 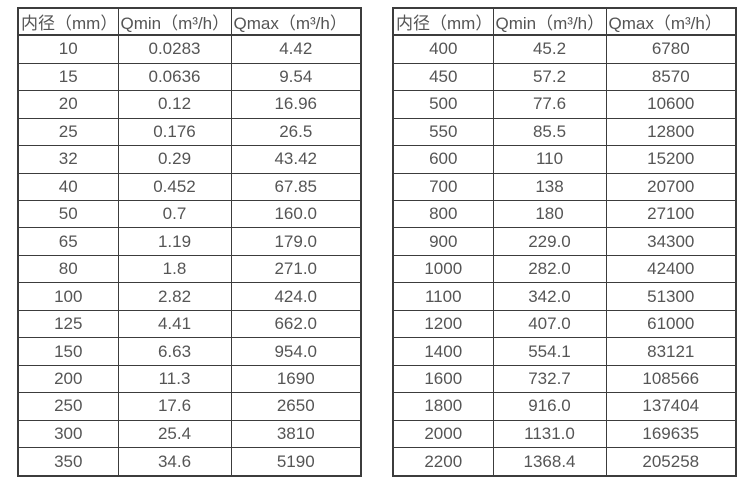 What do you see at coordinates (443, 296) in the screenshot?
I see `cell: 1100` at bounding box center [443, 296].